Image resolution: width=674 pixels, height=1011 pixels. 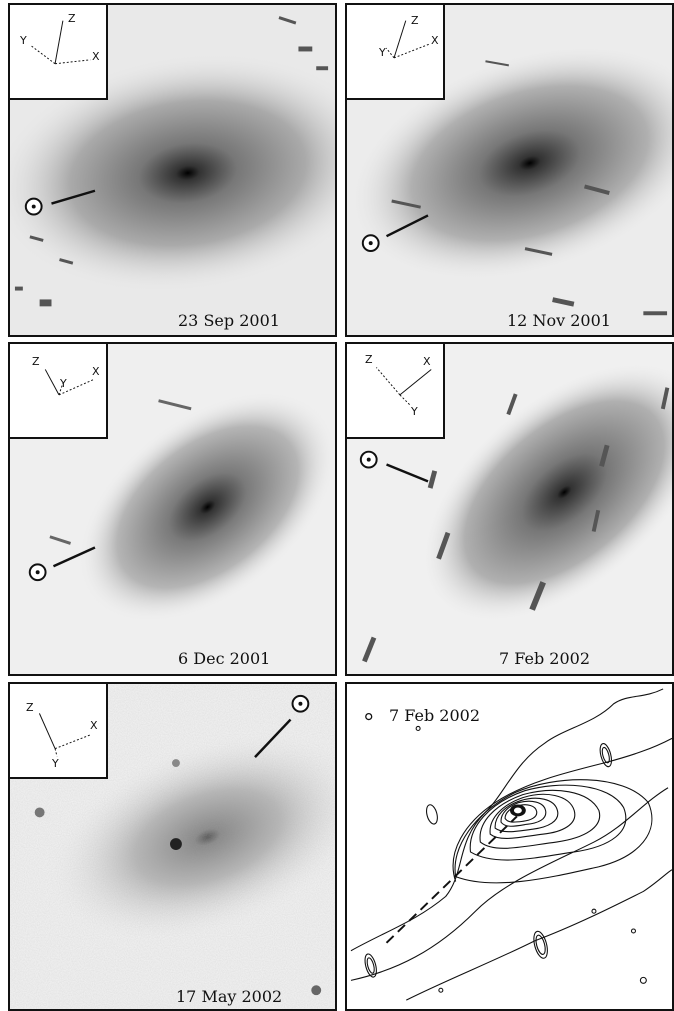 What do you see at coordinates (229, 996) in the screenshot?
I see `observation-date: 17 May 2002` at bounding box center [229, 996].